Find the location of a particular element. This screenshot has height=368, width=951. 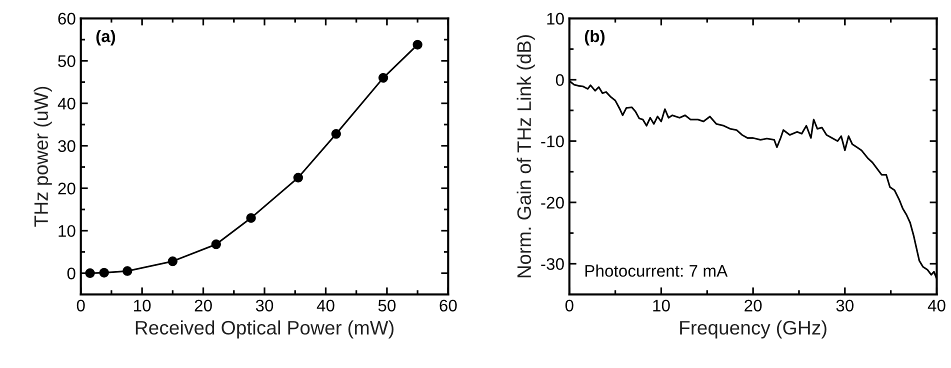

y-tick-label: -30 is located at coordinates (552, 264).